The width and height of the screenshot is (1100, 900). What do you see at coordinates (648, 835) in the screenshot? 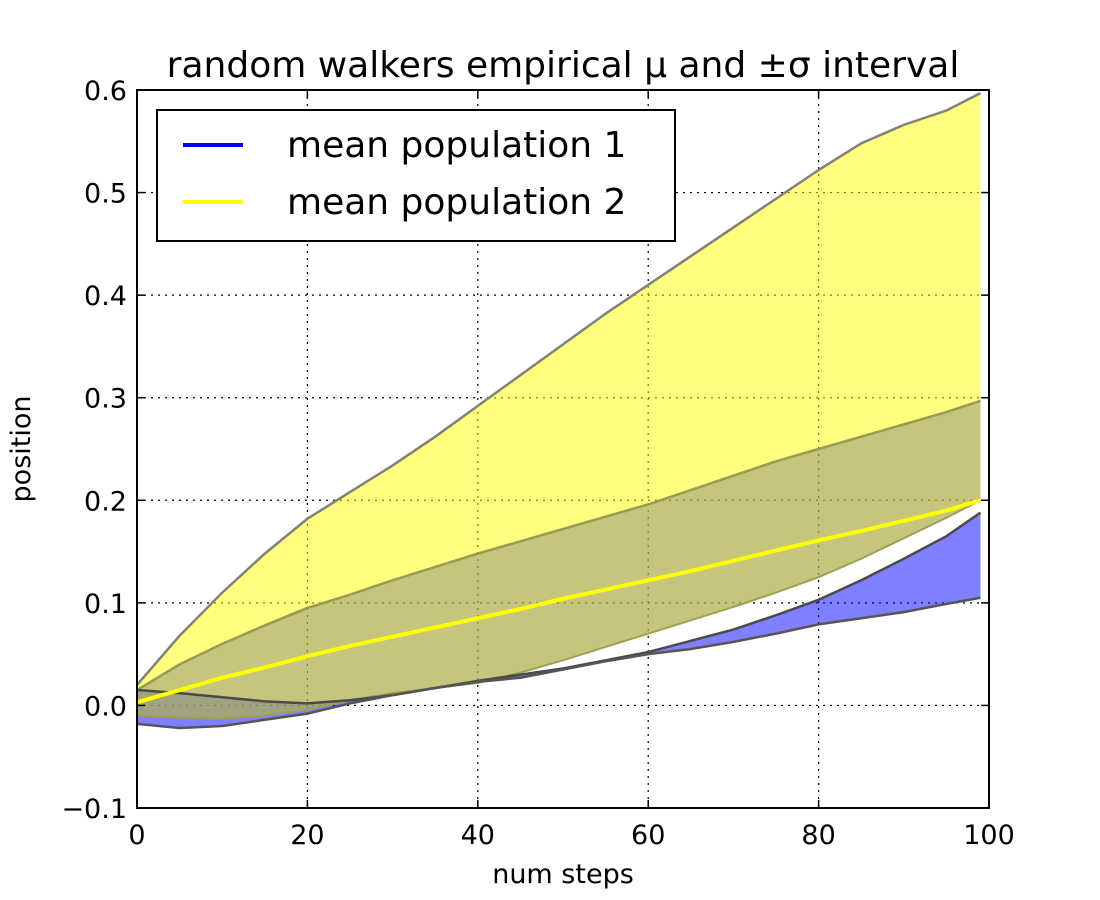
I see `x-tick-label: 60` at bounding box center [648, 835].